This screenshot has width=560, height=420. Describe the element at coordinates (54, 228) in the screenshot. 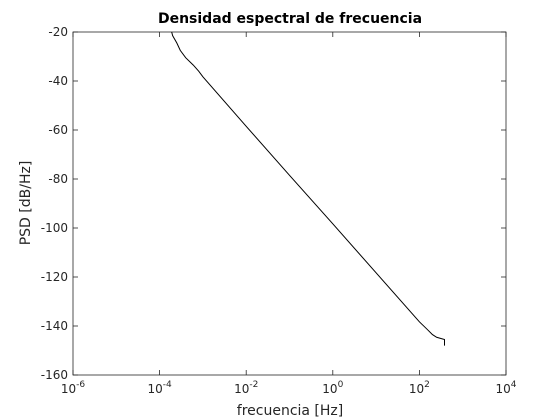

I see `y-tick-label: -100` at that location.